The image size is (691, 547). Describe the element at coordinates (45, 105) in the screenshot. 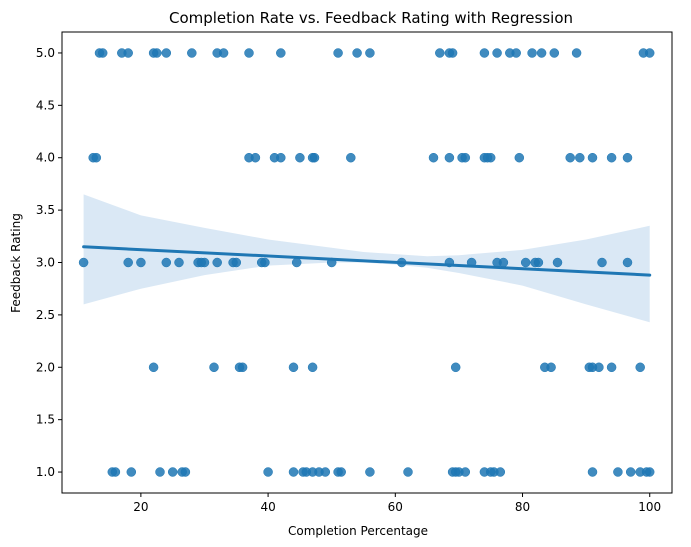

I see `y-tick-label: 4.5` at that location.